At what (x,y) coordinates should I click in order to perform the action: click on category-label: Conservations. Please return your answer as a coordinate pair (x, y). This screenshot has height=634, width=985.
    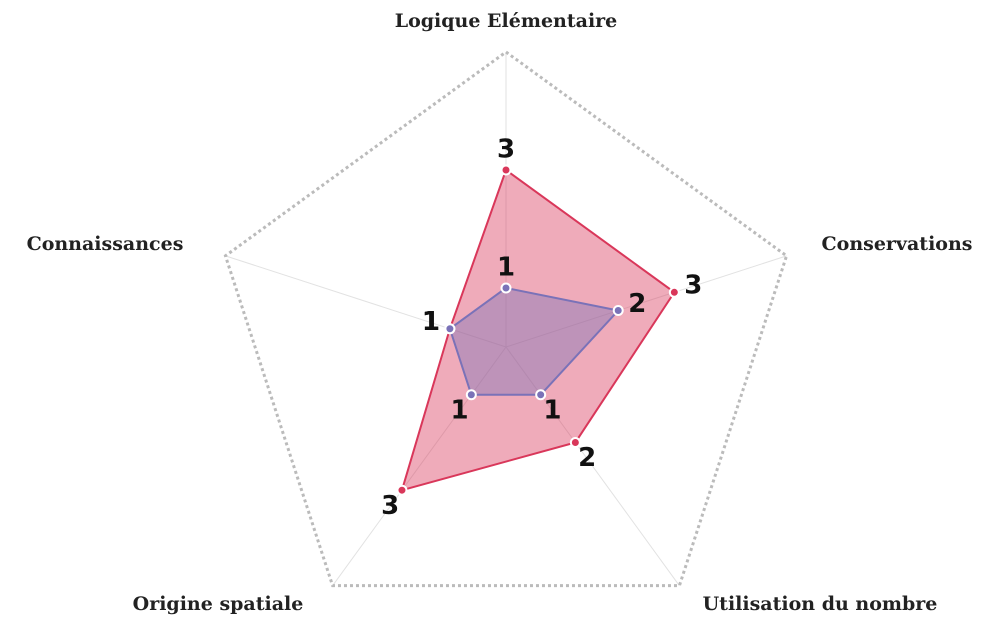
    Looking at the image, I should click on (897, 244).